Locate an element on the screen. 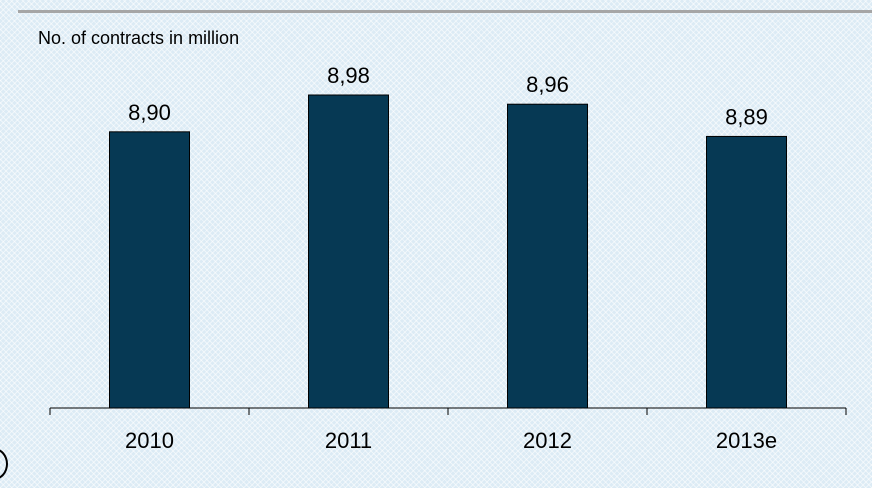  x-tick-label-2010: 2010 is located at coordinates (149, 440).